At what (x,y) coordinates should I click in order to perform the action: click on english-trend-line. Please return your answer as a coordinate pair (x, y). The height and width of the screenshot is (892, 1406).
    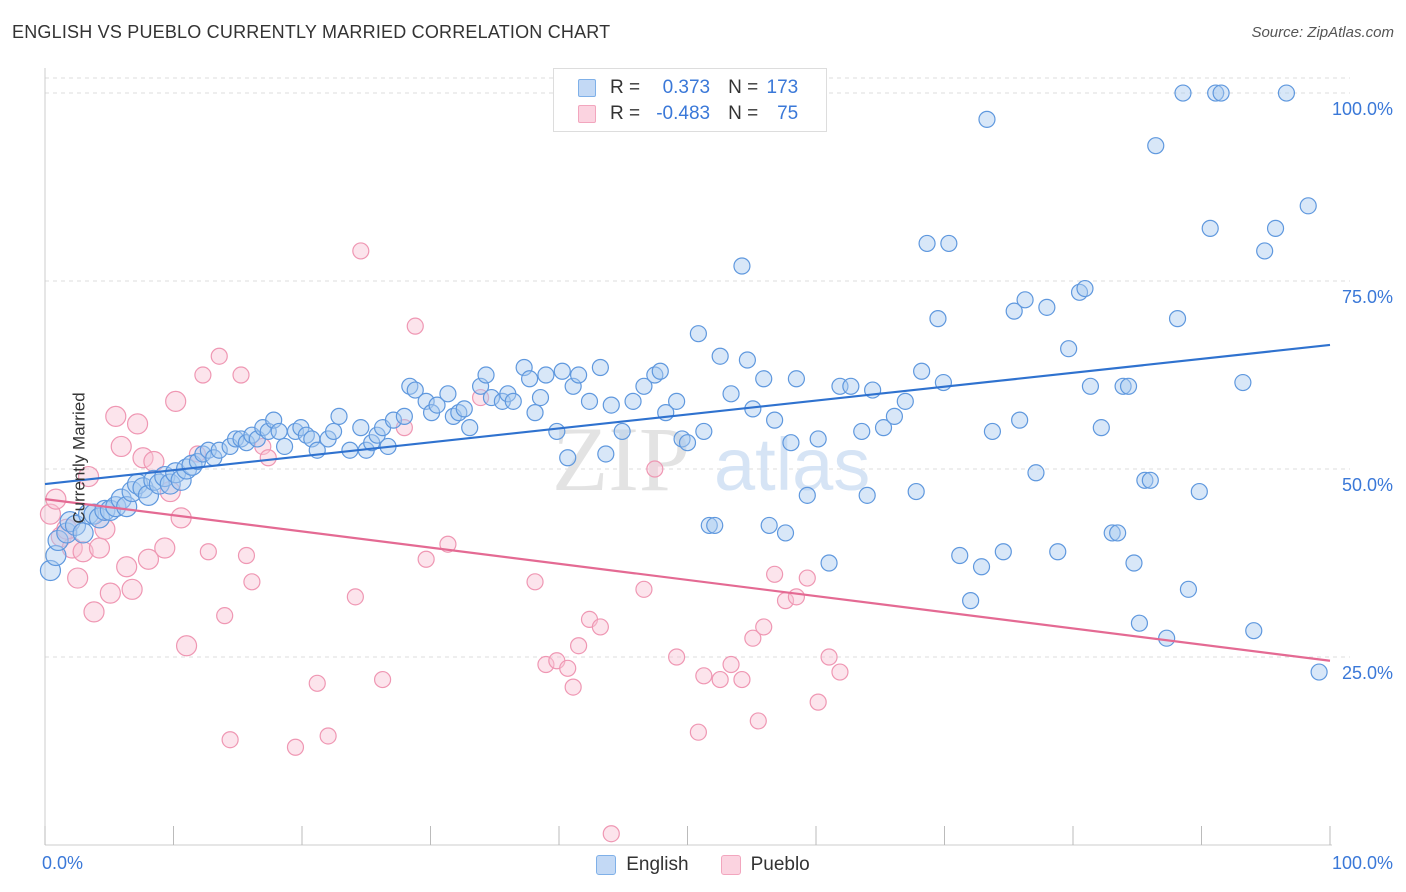
    Looking at the image, I should click on (687, 414).